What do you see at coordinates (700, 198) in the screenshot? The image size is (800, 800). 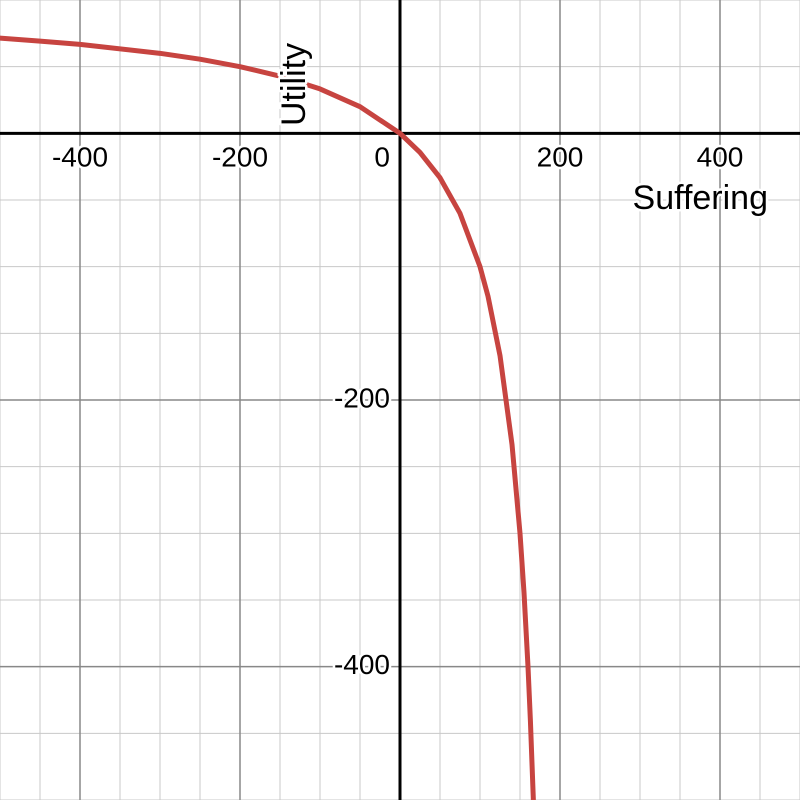 I see `x-axis-title: Suffering` at bounding box center [700, 198].